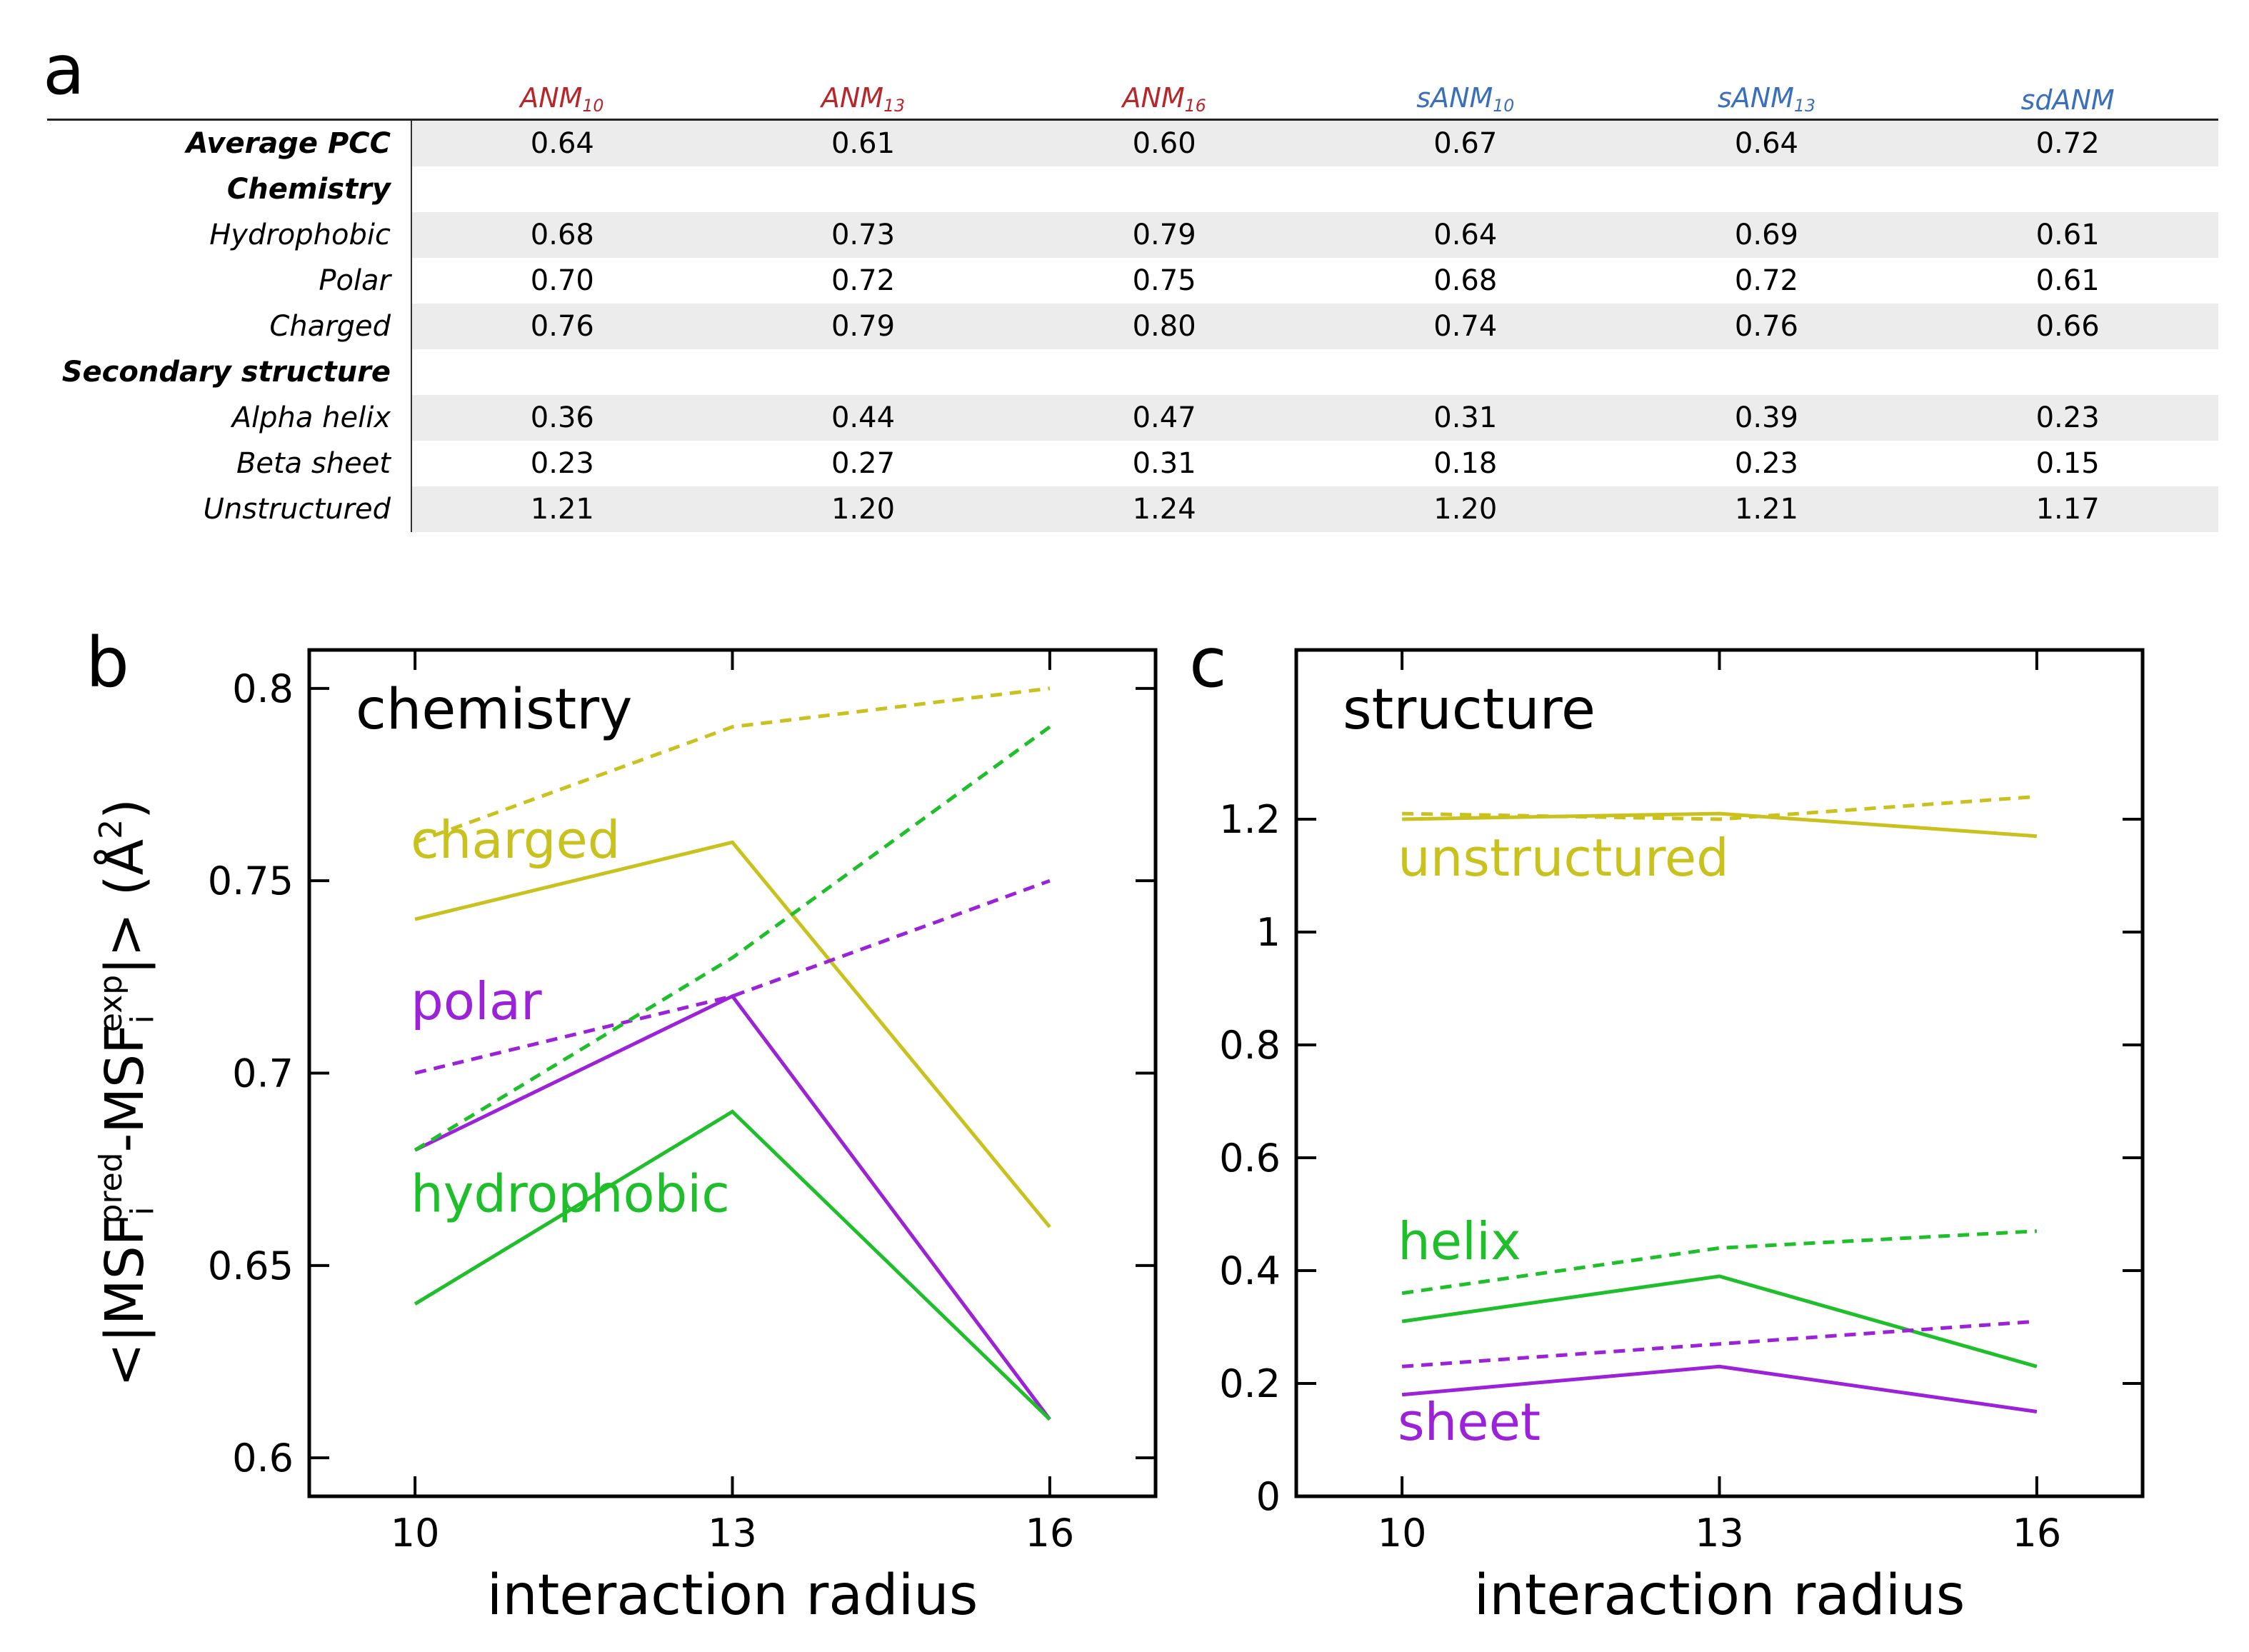  What do you see at coordinates (1164, 509) in the screenshot?
I see `table-cell: 1.24` at bounding box center [1164, 509].